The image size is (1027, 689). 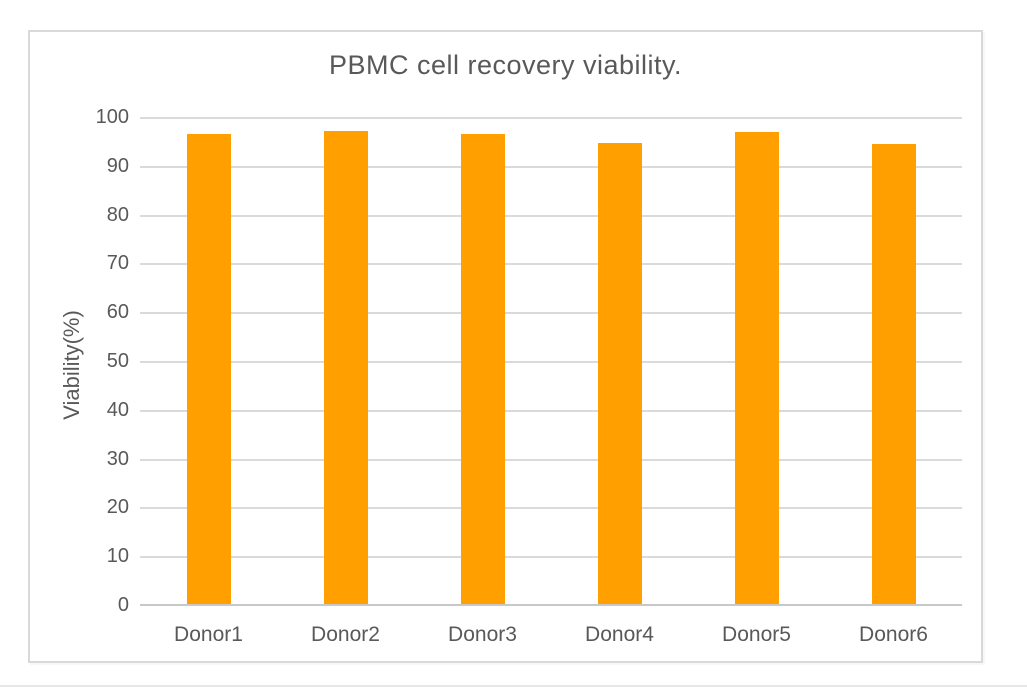 I want to click on y-tick-label-30: 30, so click(x=117, y=458).